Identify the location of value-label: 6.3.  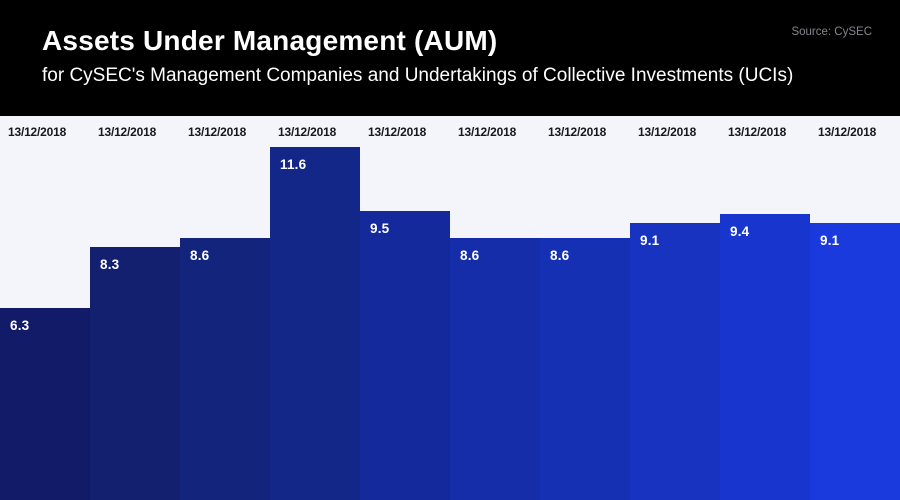
(20, 325).